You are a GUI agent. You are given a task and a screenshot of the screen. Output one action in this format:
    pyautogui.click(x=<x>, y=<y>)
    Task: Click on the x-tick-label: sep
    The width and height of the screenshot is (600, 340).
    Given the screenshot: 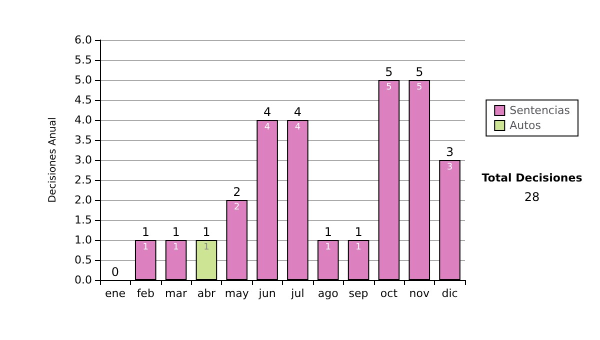 What is the action you would take?
    pyautogui.click(x=358, y=293)
    